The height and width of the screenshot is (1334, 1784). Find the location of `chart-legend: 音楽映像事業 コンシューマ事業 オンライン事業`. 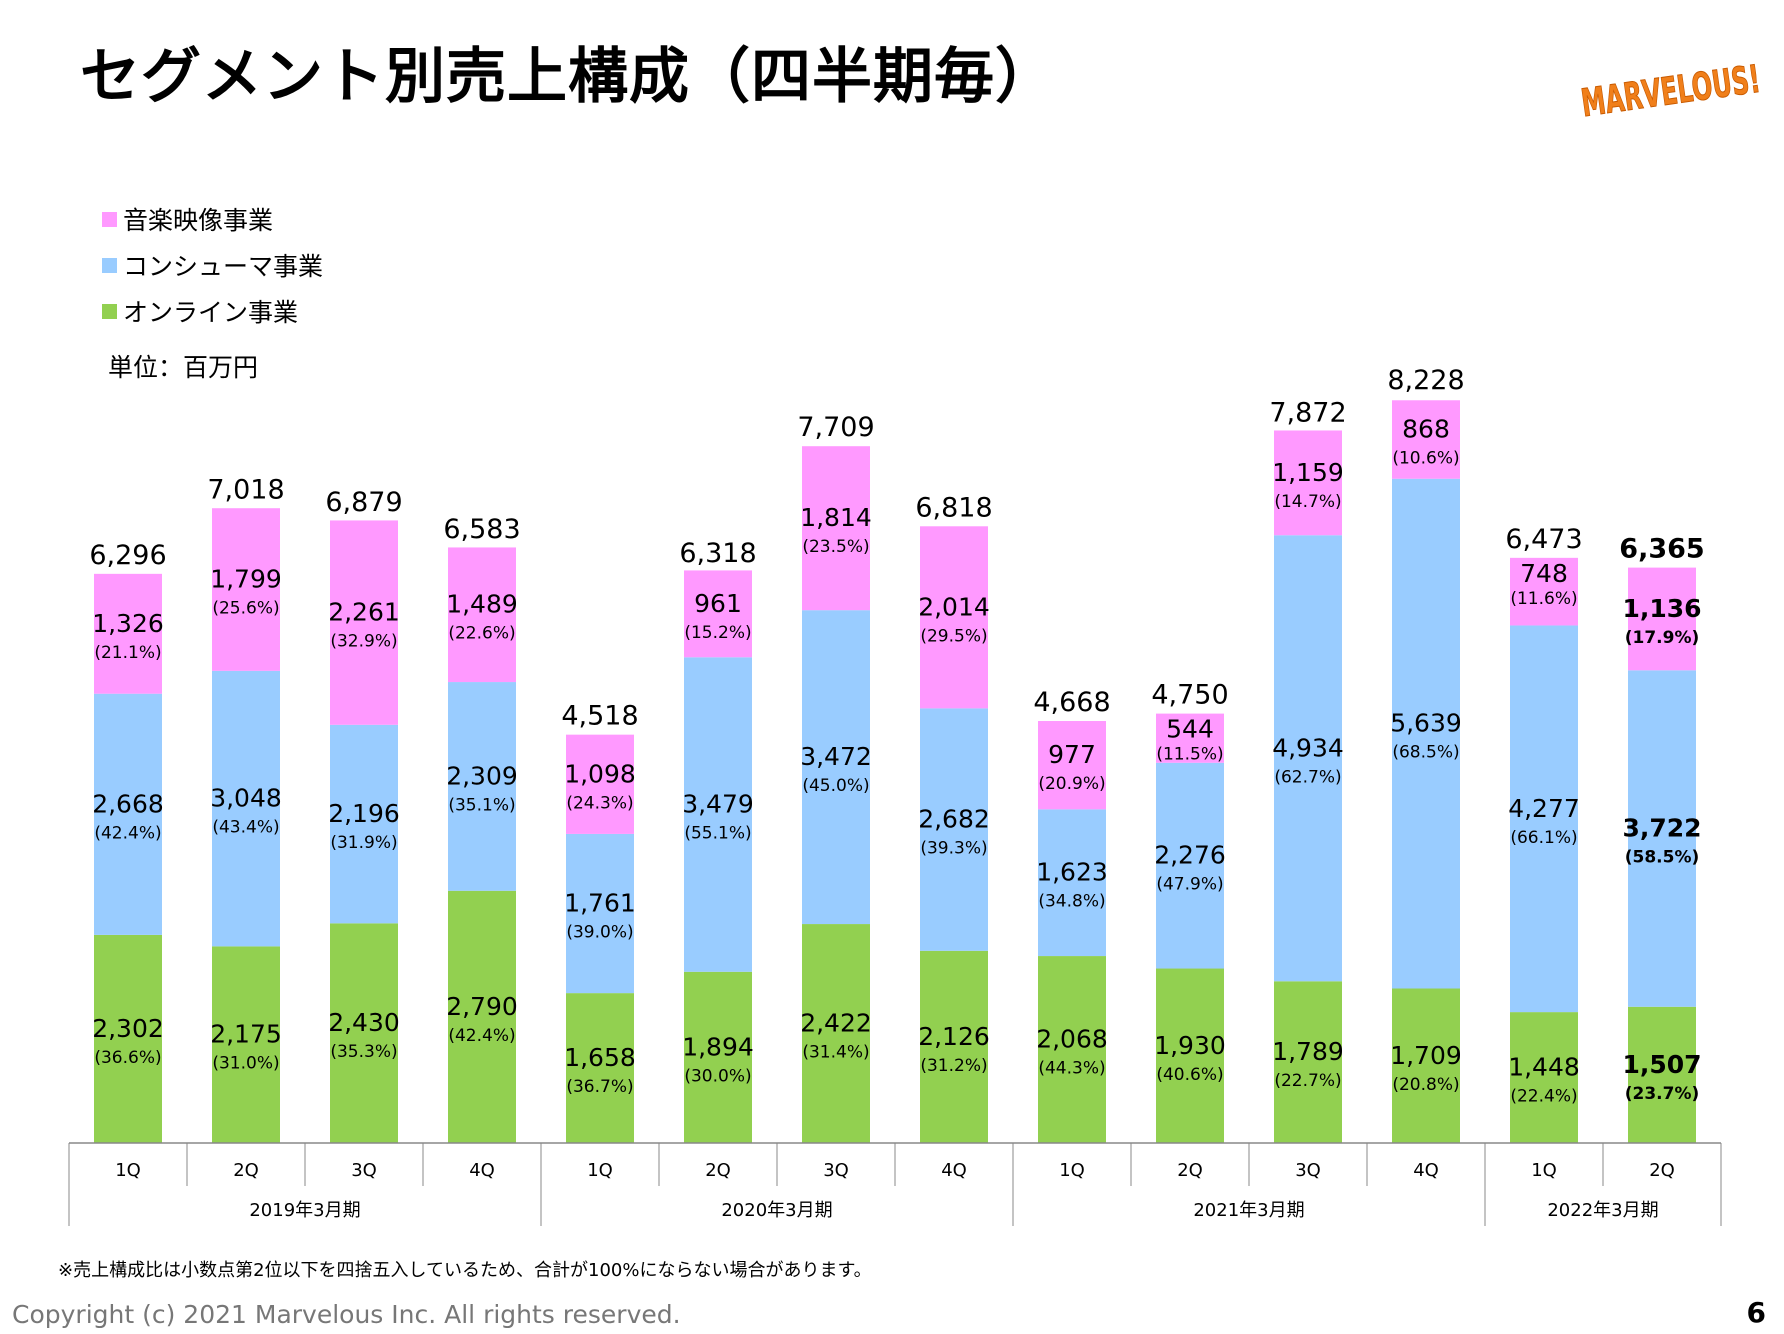

chart-legend: 音楽映像事業 コンシューマ事業 オンライン事業 is located at coordinates (212, 265).